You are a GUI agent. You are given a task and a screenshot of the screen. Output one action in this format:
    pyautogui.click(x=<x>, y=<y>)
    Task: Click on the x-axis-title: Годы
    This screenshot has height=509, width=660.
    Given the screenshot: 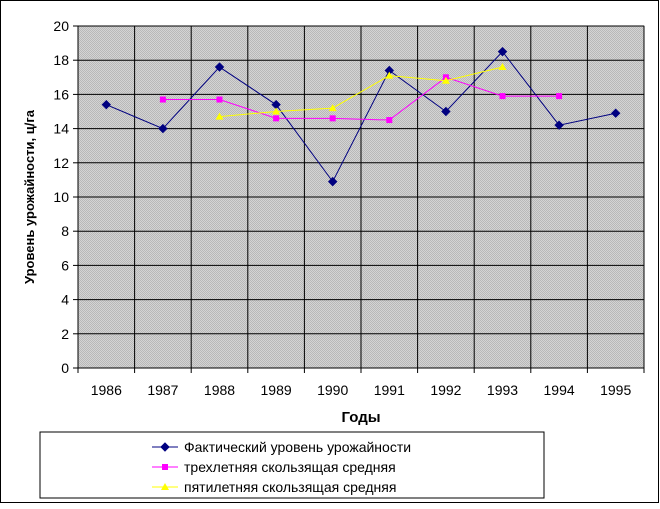 What is the action you would take?
    pyautogui.click(x=360, y=417)
    